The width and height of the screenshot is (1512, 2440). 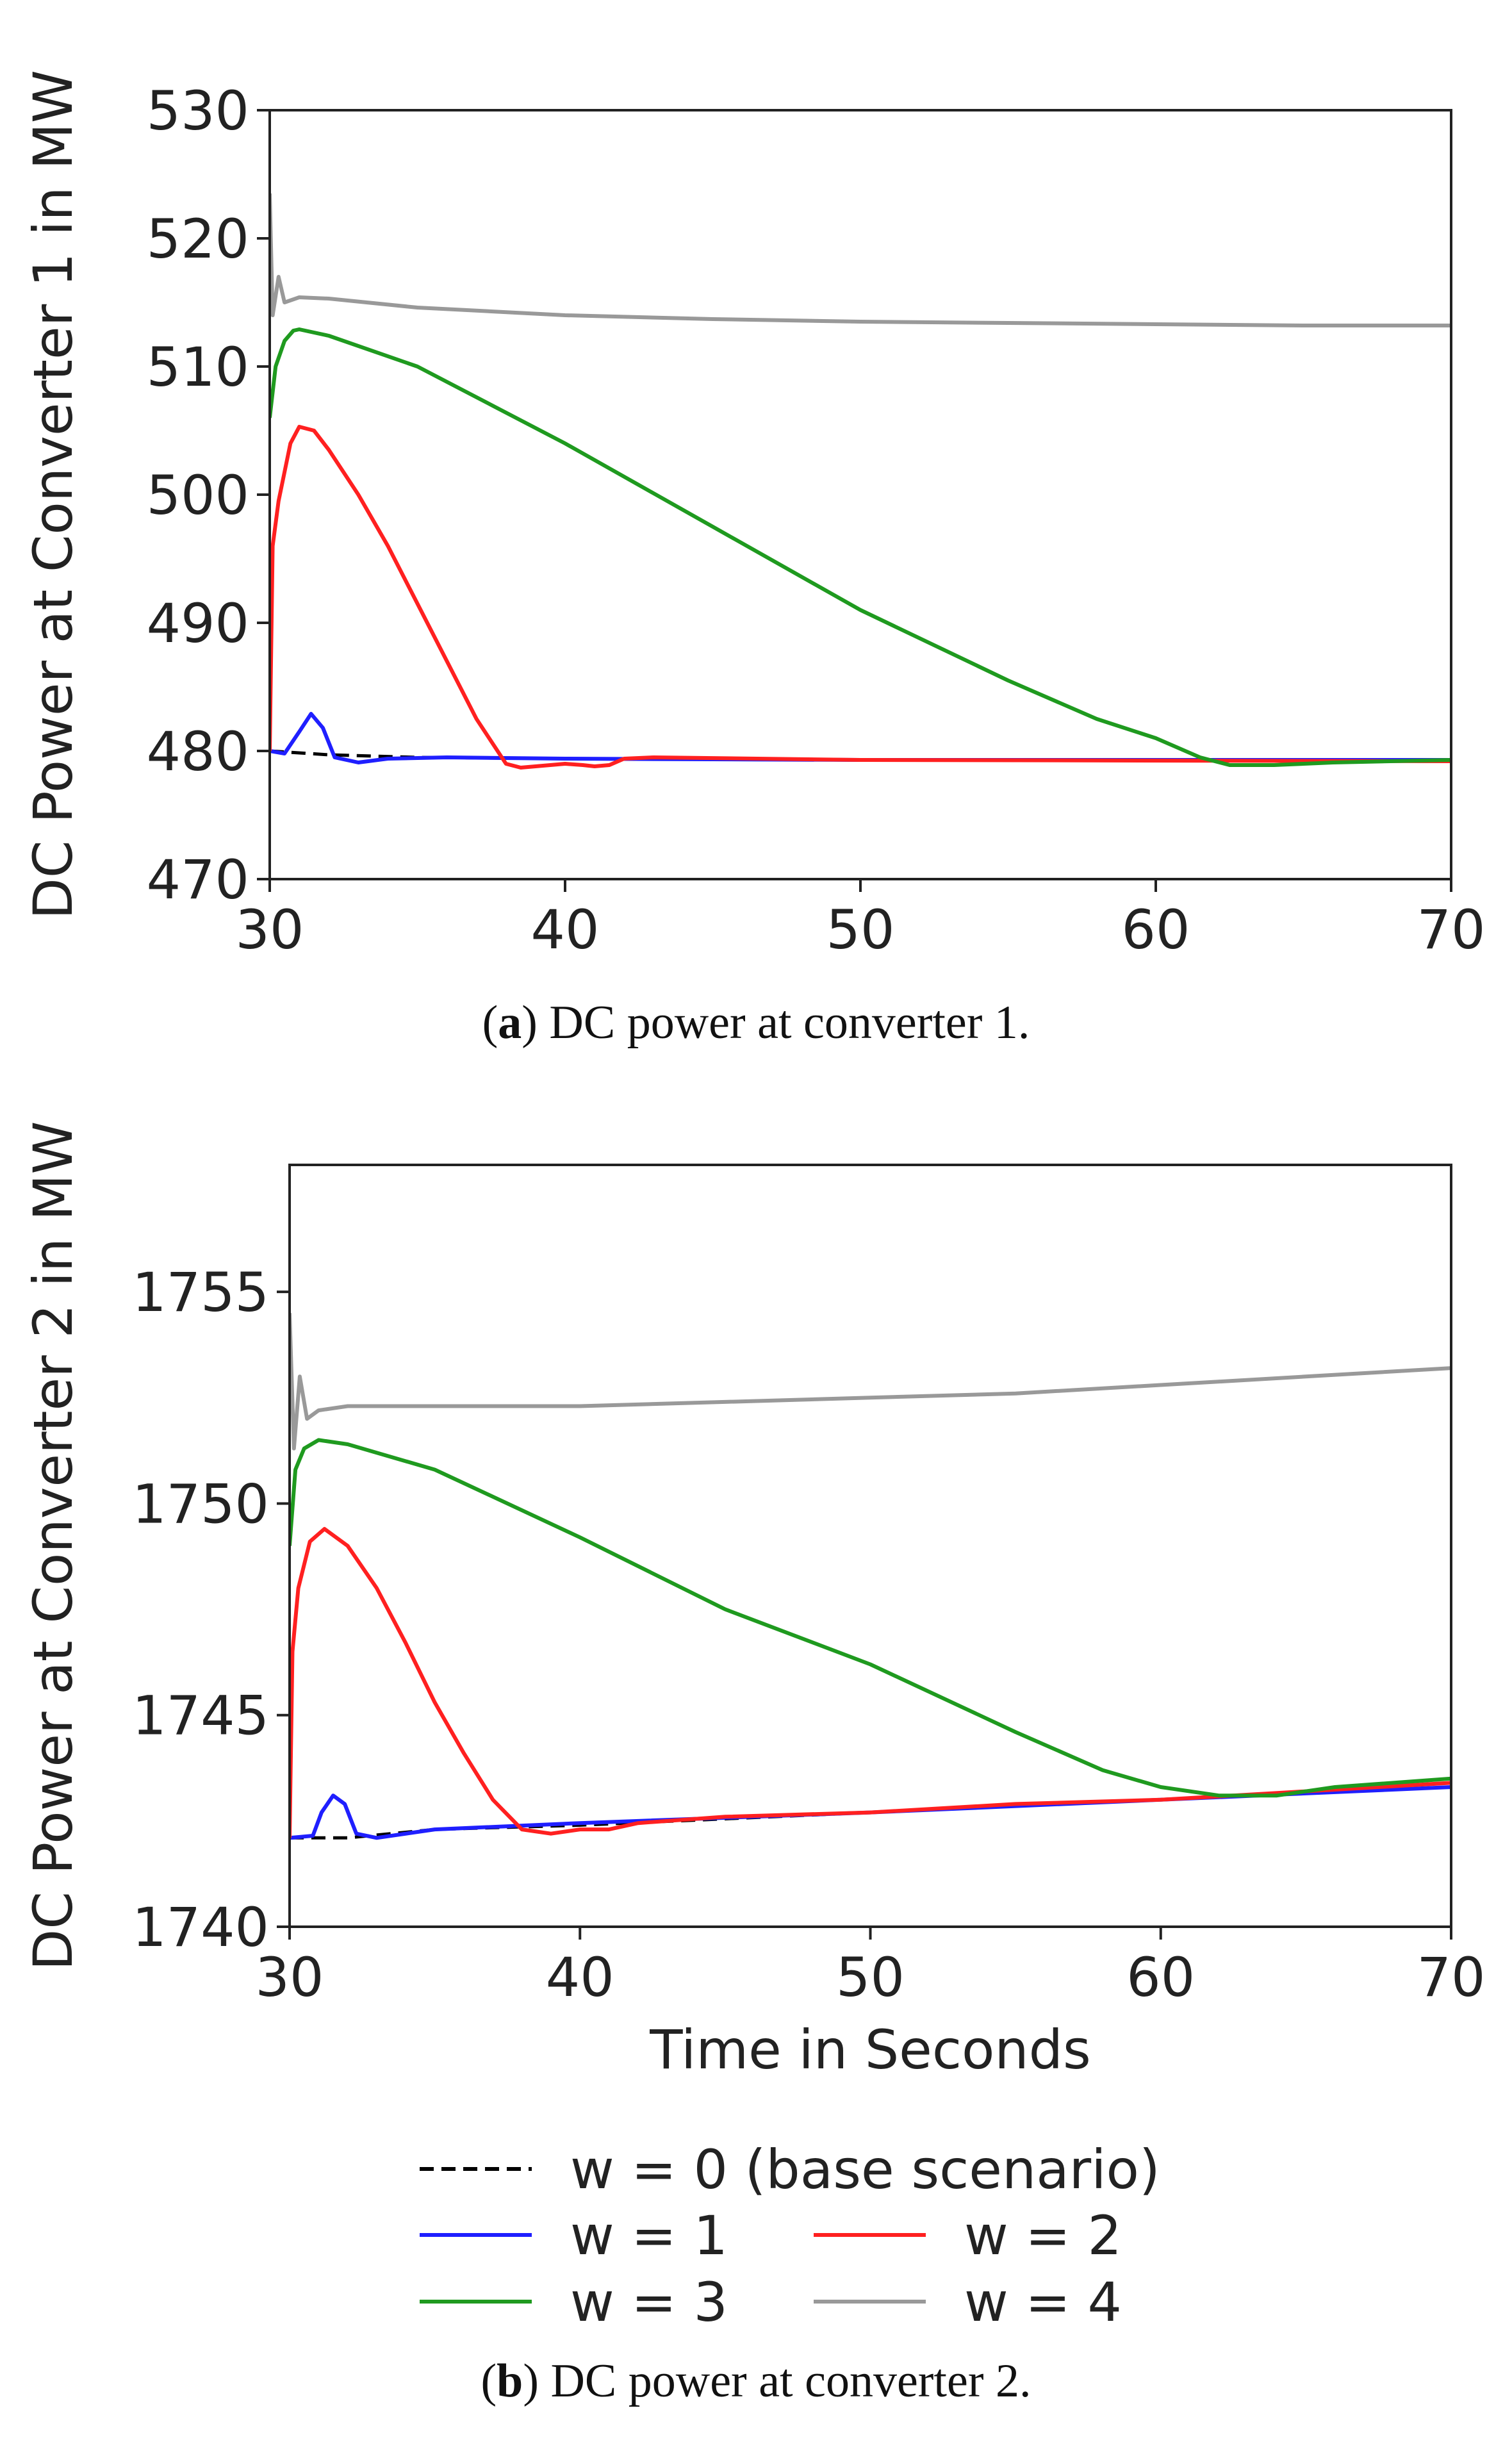 I want to click on caption-text: DC power at converter 2., so click(x=791, y=2381).